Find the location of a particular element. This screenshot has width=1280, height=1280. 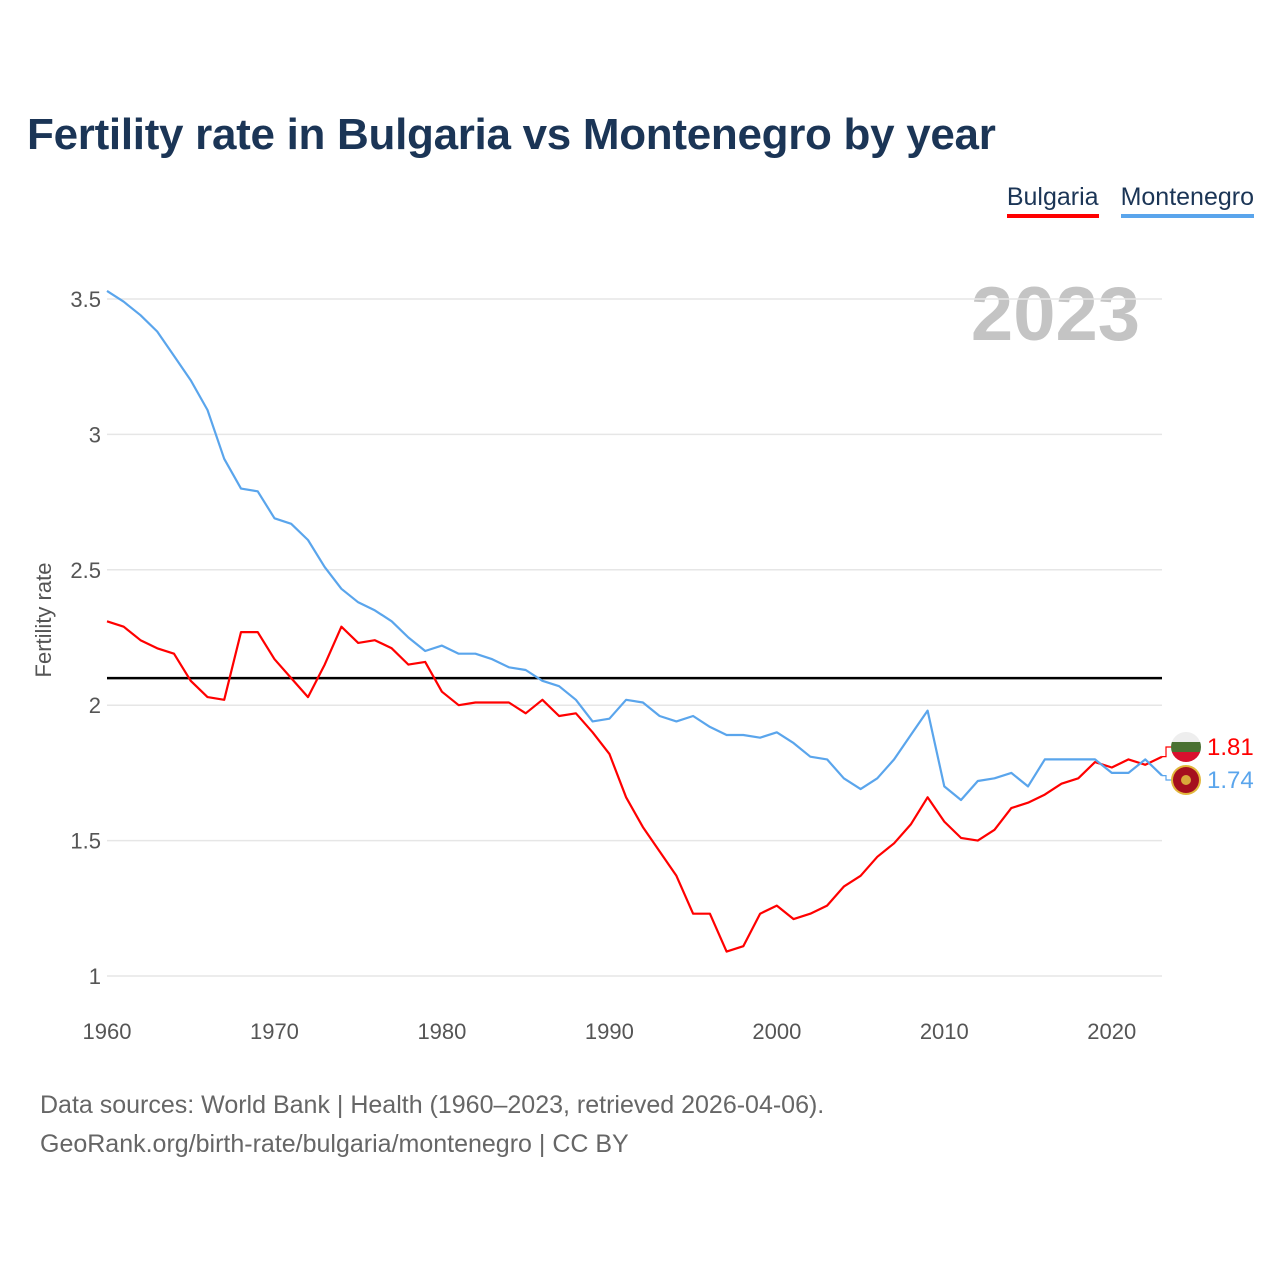

y-tick-label: 2.5 is located at coordinates (85, 570).